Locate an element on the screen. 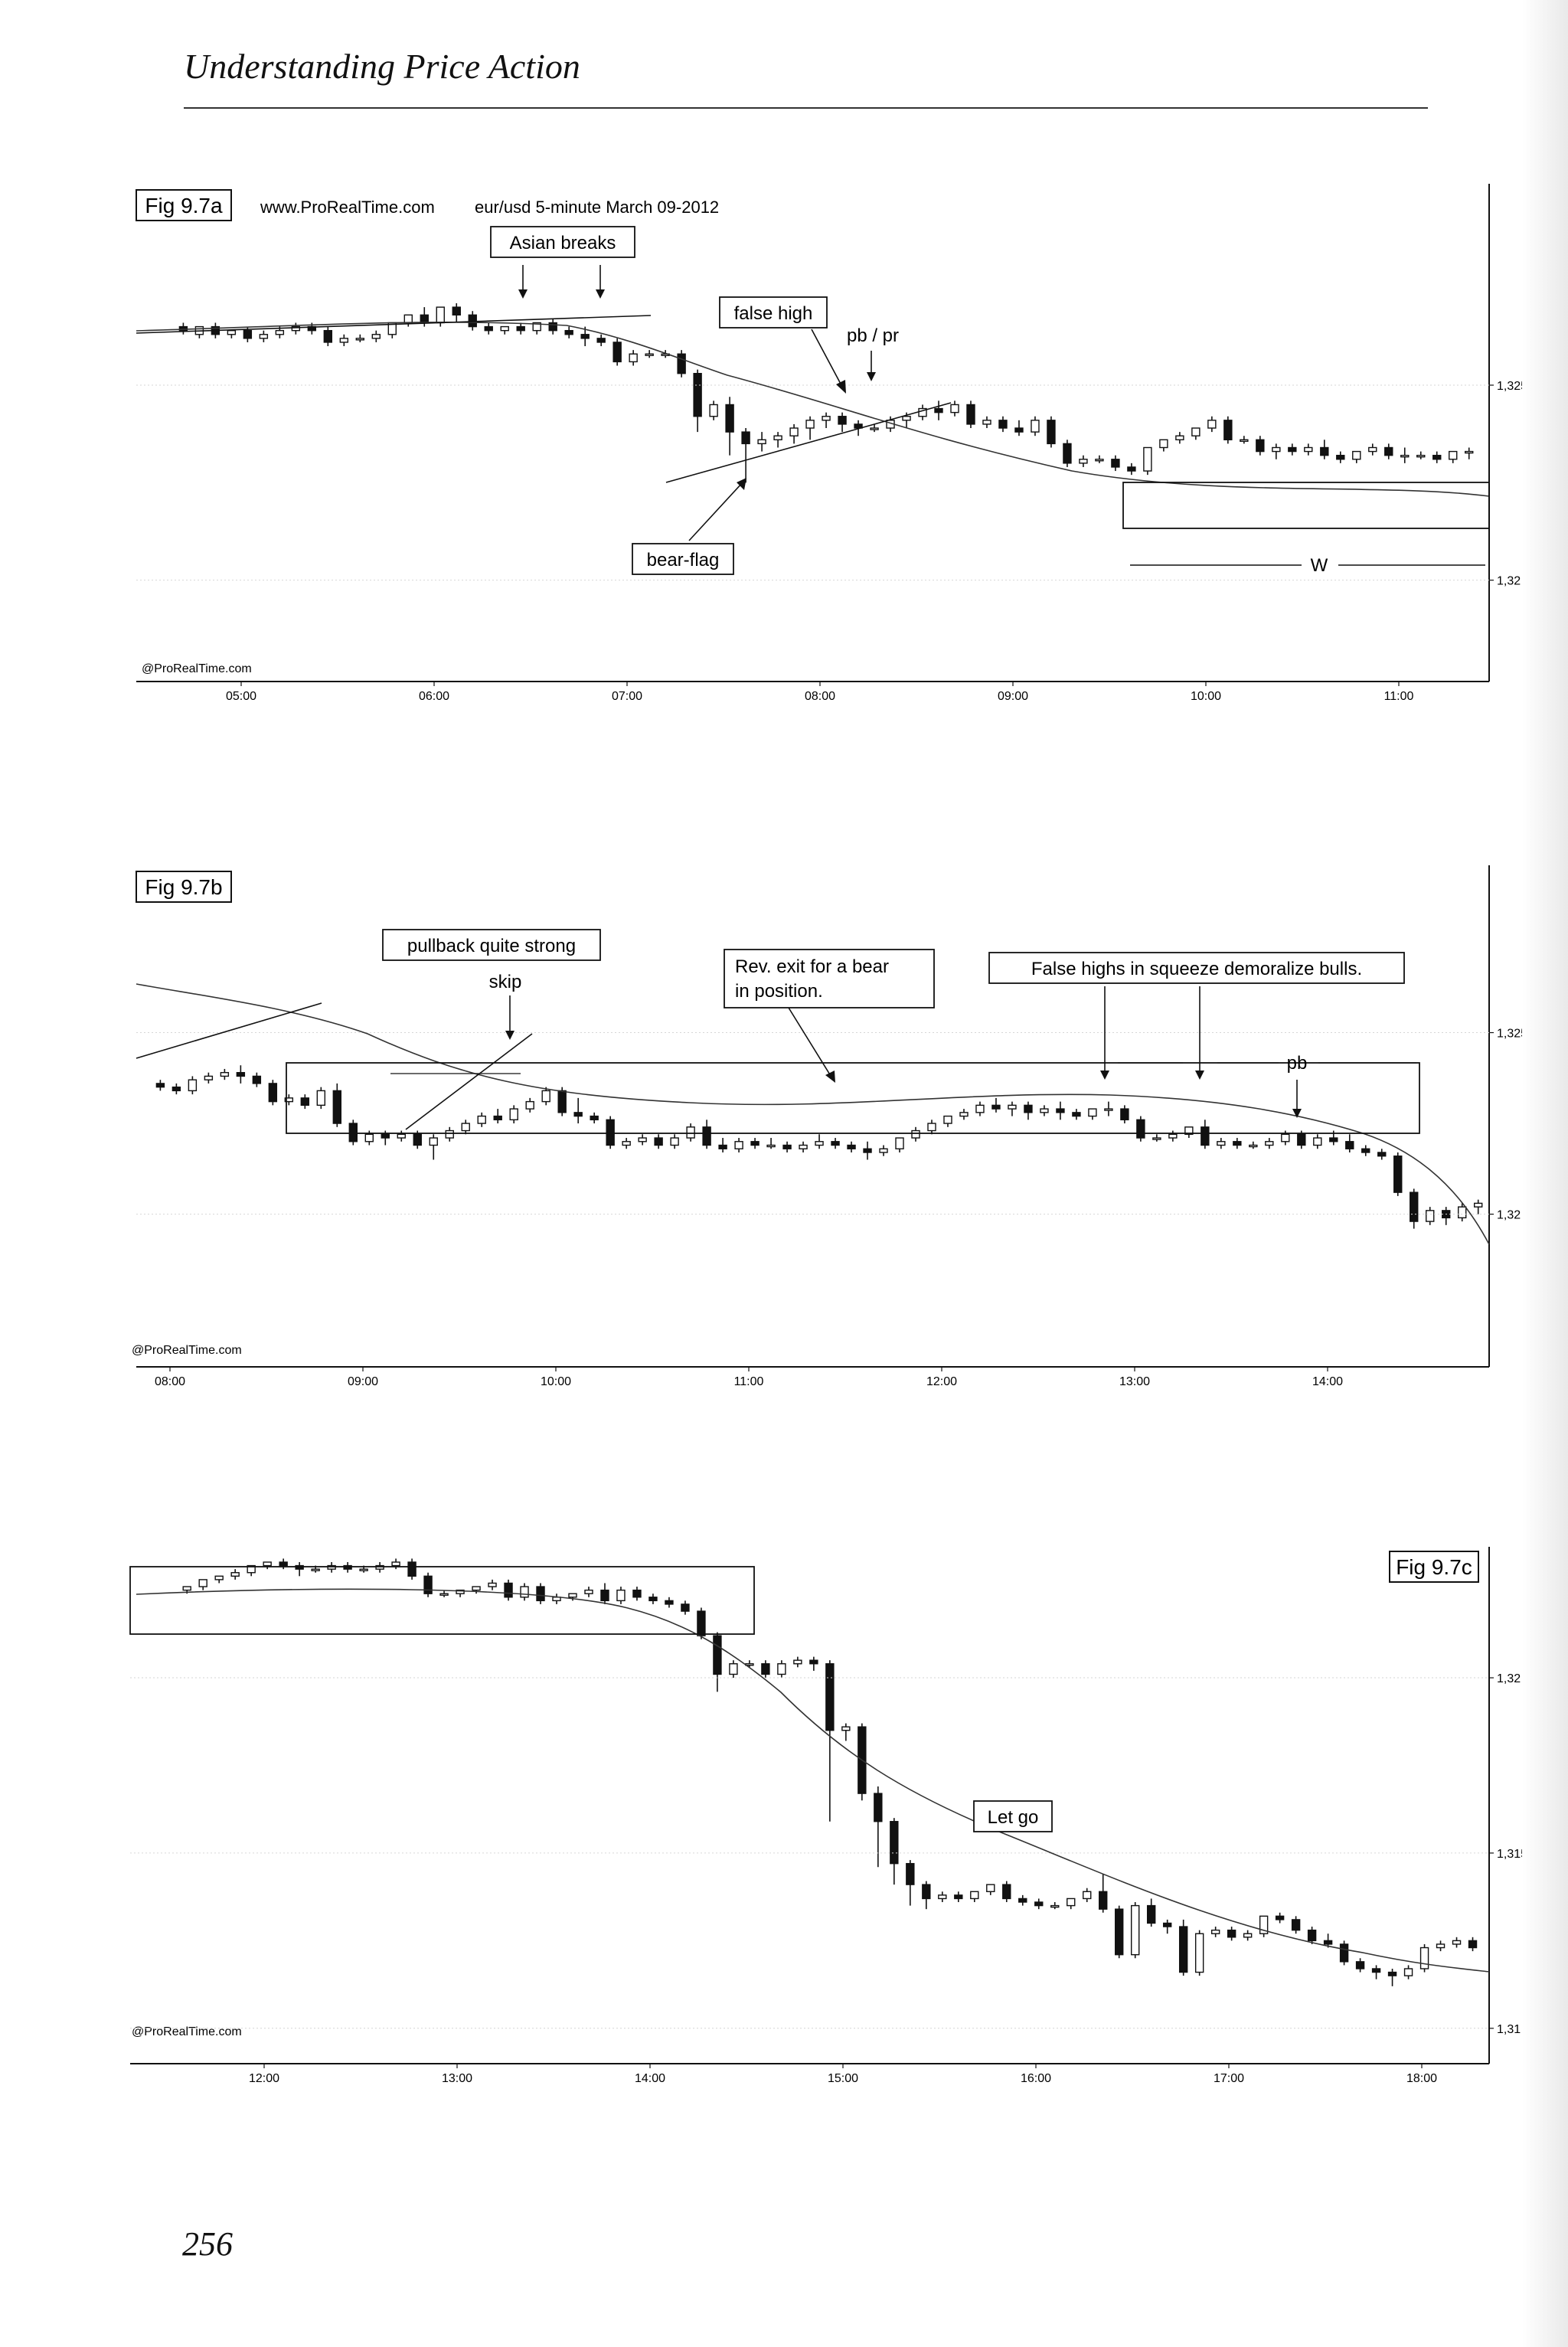 Image resolution: width=1568 pixels, height=2347 pixels. annotation-asian-breaks: Asian breaks is located at coordinates (563, 243).